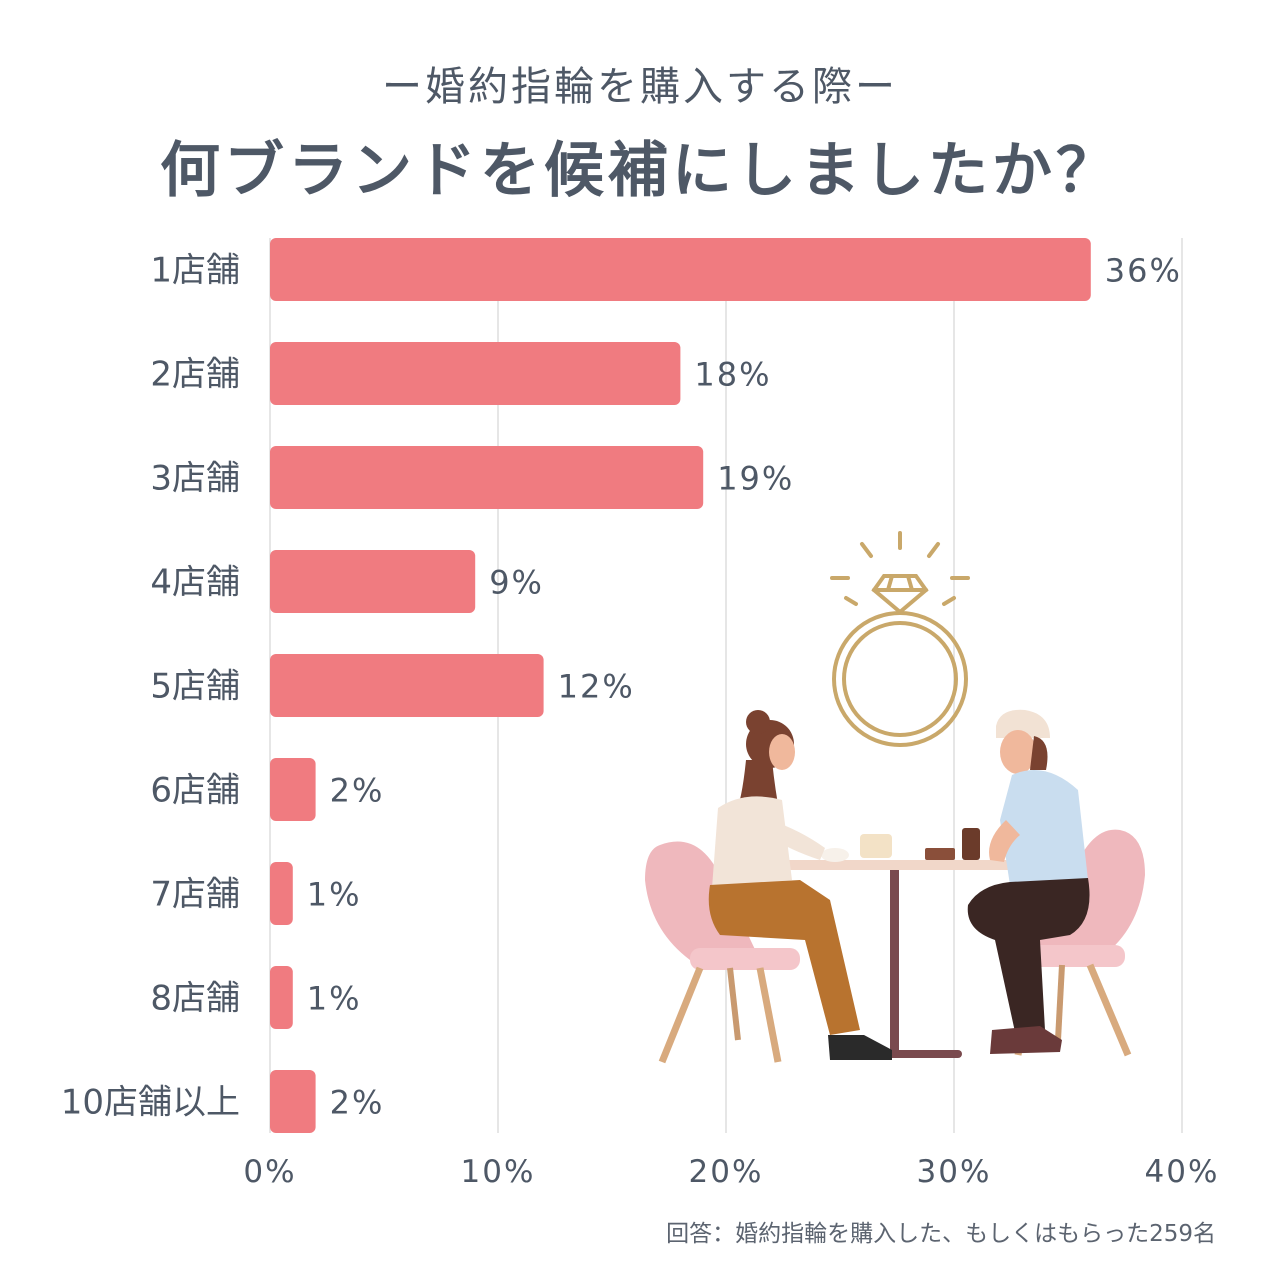  What do you see at coordinates (640, 87) in the screenshot?
I see `chart-subtitle: ー婚約指輪を購入する際ー` at bounding box center [640, 87].